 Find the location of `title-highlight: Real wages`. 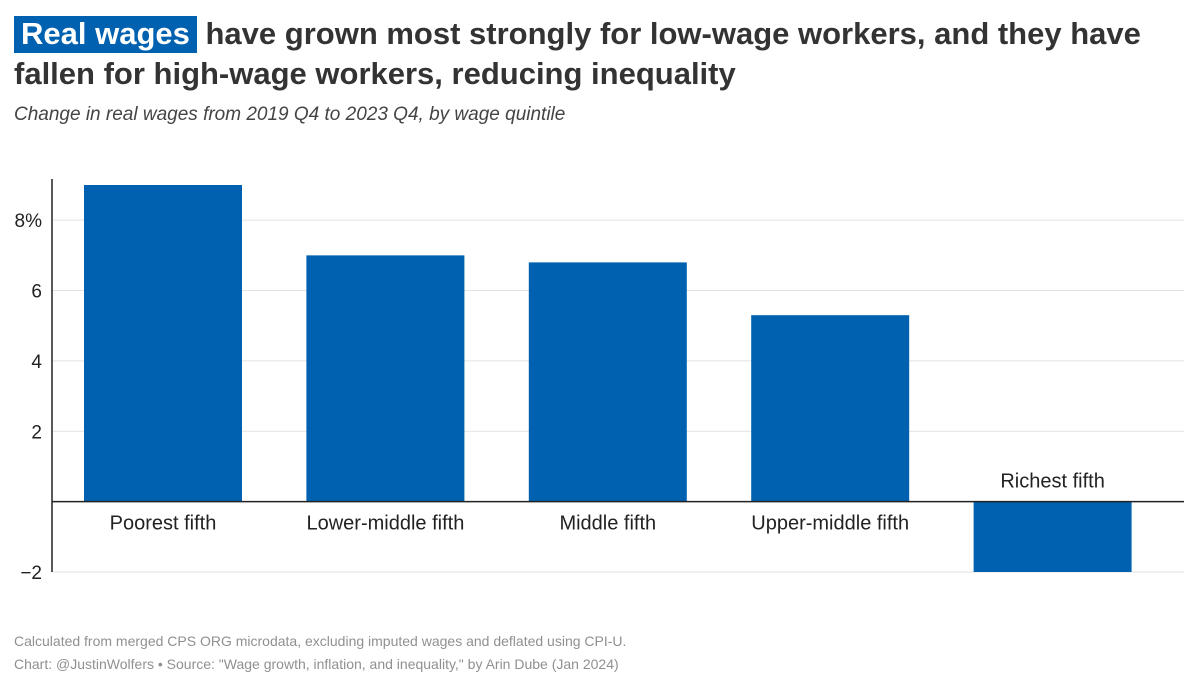

title-highlight: Real wages is located at coordinates (105, 34).